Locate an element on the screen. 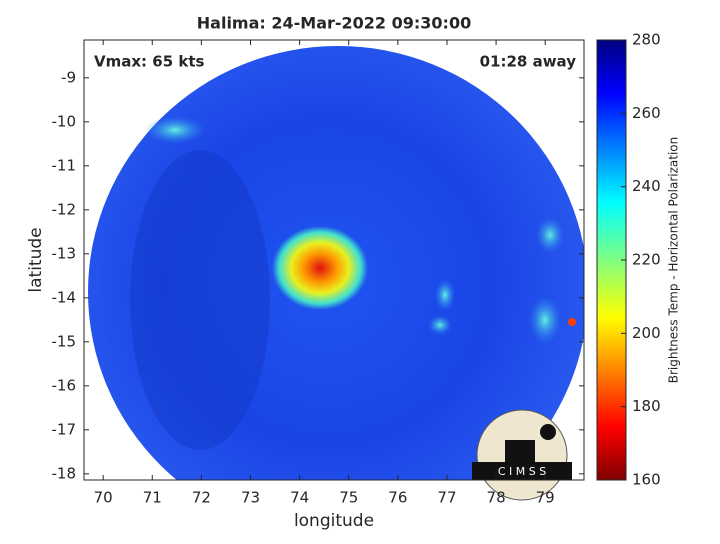  x-tick-label: 79 is located at coordinates (545, 498).